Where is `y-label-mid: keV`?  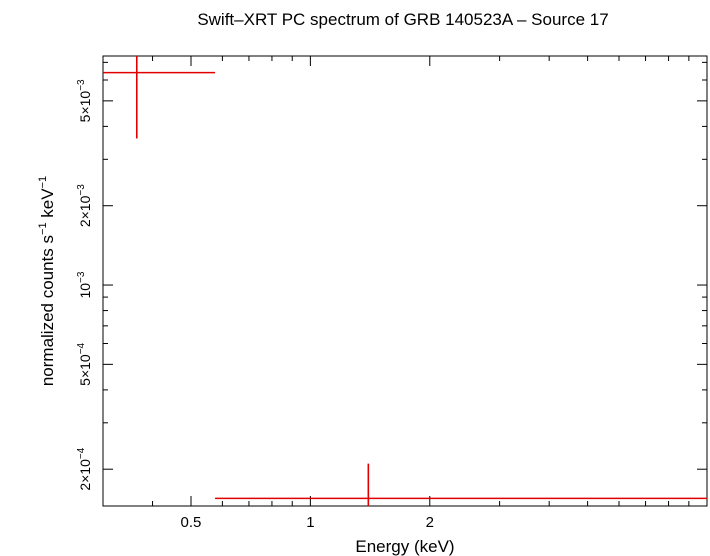
y-label-mid: keV is located at coordinates (47, 205).